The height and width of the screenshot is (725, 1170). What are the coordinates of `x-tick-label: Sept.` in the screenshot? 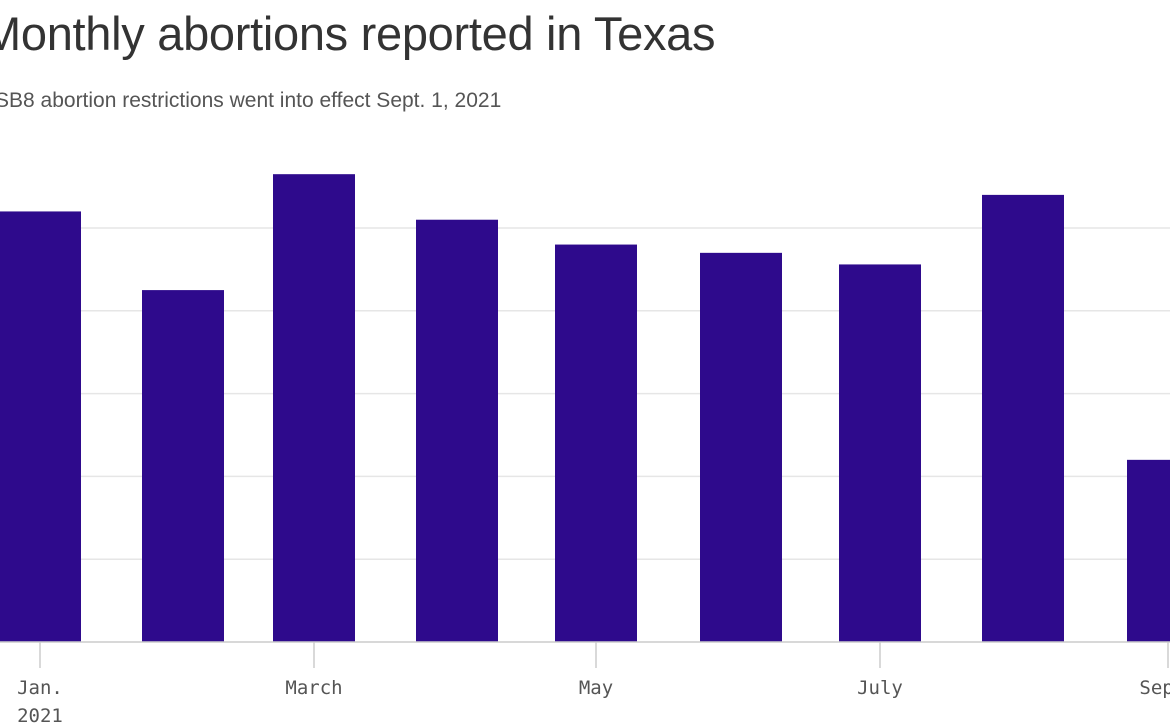 It's located at (1154, 688).